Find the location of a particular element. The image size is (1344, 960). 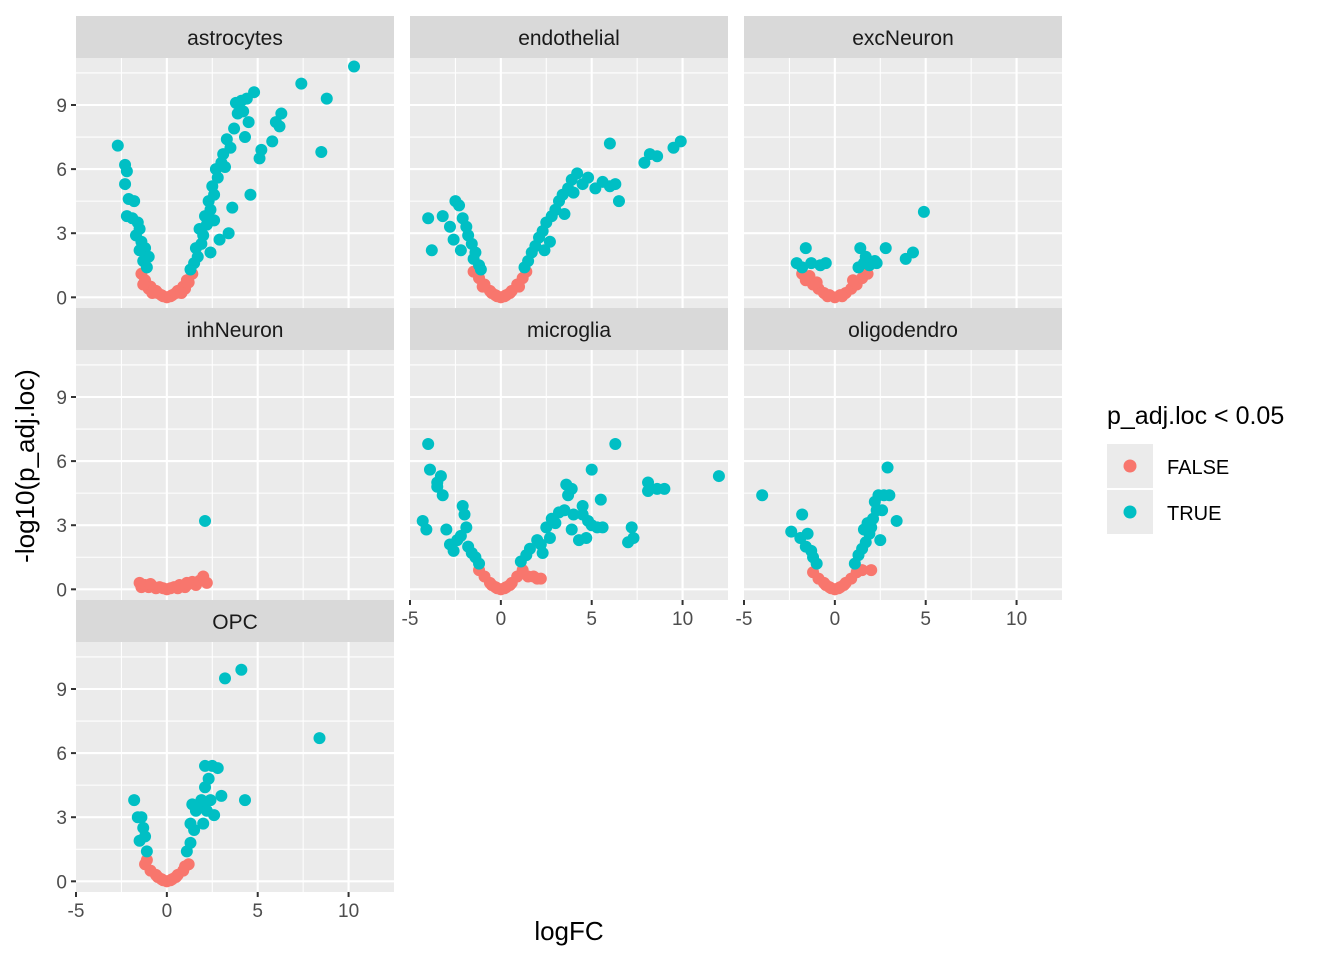

facet-strip-label: astrocytes is located at coordinates (235, 38).